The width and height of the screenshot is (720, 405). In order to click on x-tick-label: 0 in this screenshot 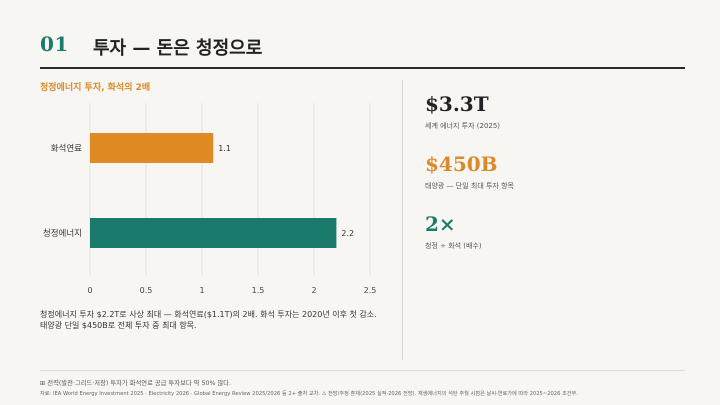, I will do `click(89, 290)`.